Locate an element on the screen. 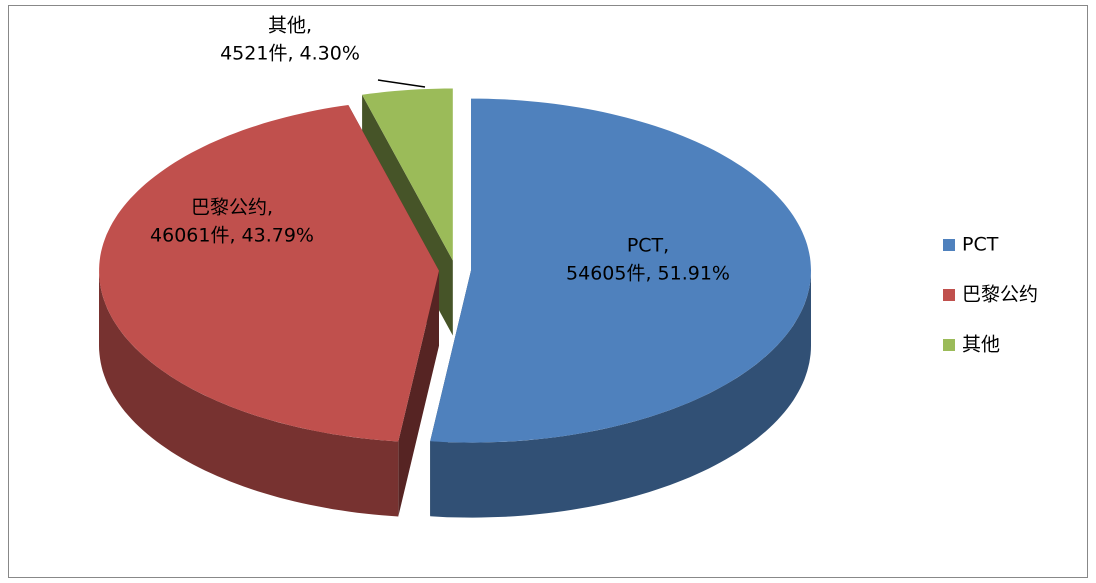 The image size is (1096, 583). data-label-value: 46061件, 43.79% is located at coordinates (232, 236).